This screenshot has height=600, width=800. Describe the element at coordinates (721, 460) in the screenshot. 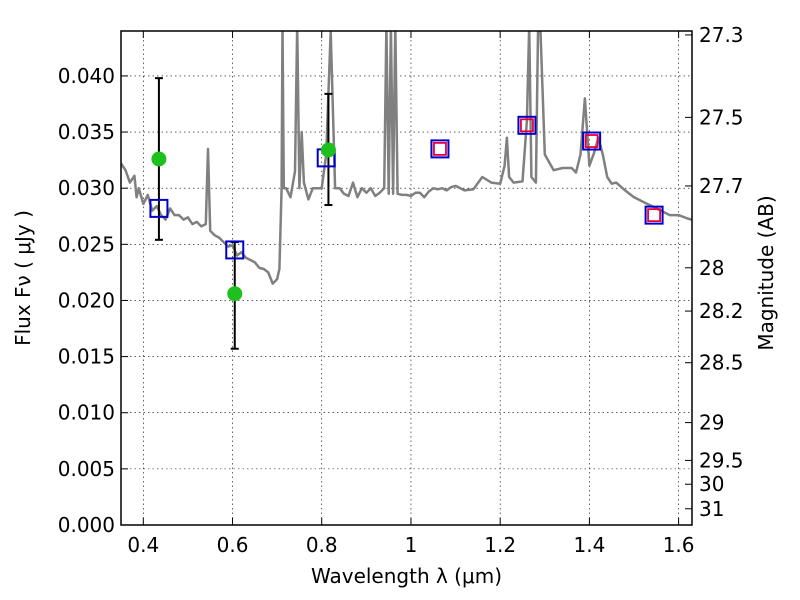

I see `y2-tick-label: 29.5` at that location.